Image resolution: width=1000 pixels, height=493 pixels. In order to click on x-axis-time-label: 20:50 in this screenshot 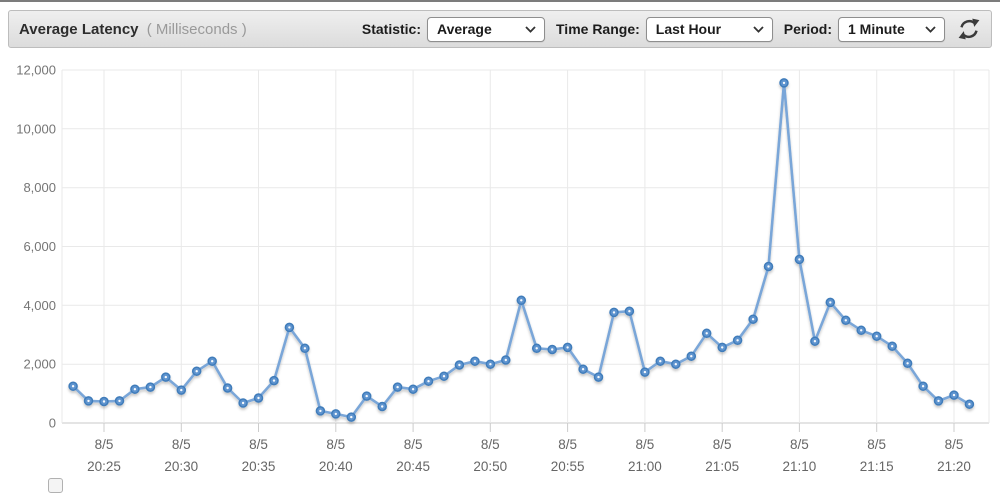, I will do `click(490, 466)`.